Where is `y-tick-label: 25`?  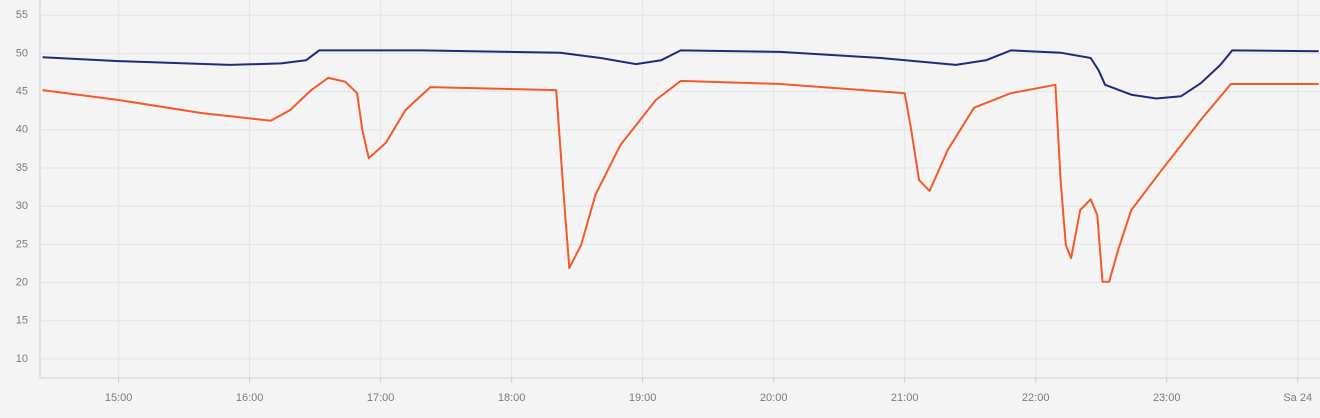 y-tick-label: 25 is located at coordinates (22, 244).